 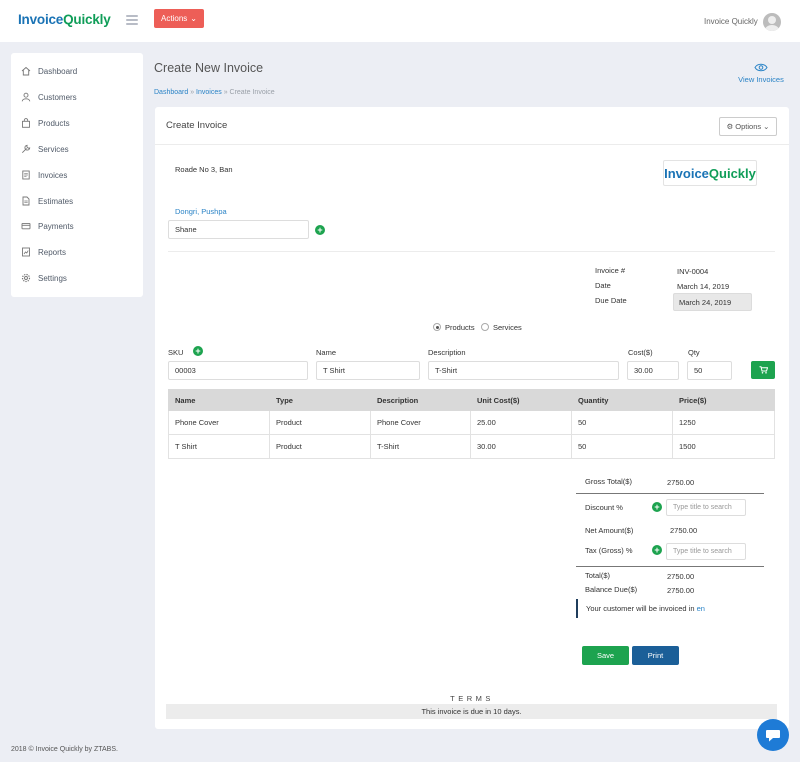 What do you see at coordinates (693, 271) in the screenshot?
I see `invoice-number: INV-0004` at bounding box center [693, 271].